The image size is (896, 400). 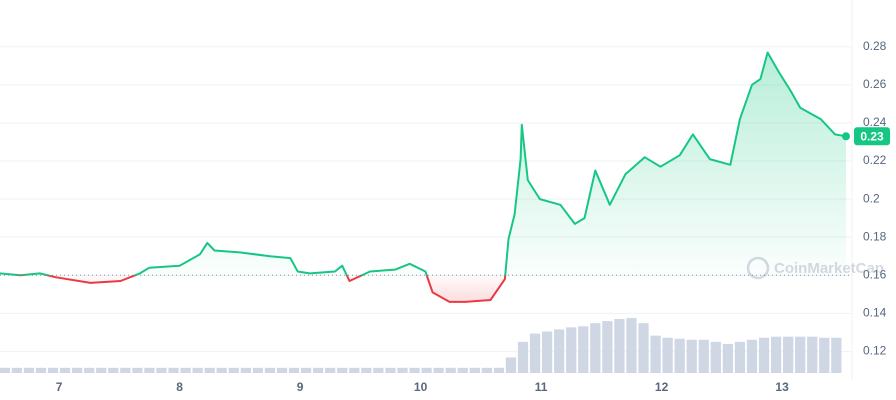 I want to click on y-tick-label: 0.16, so click(x=875, y=274).